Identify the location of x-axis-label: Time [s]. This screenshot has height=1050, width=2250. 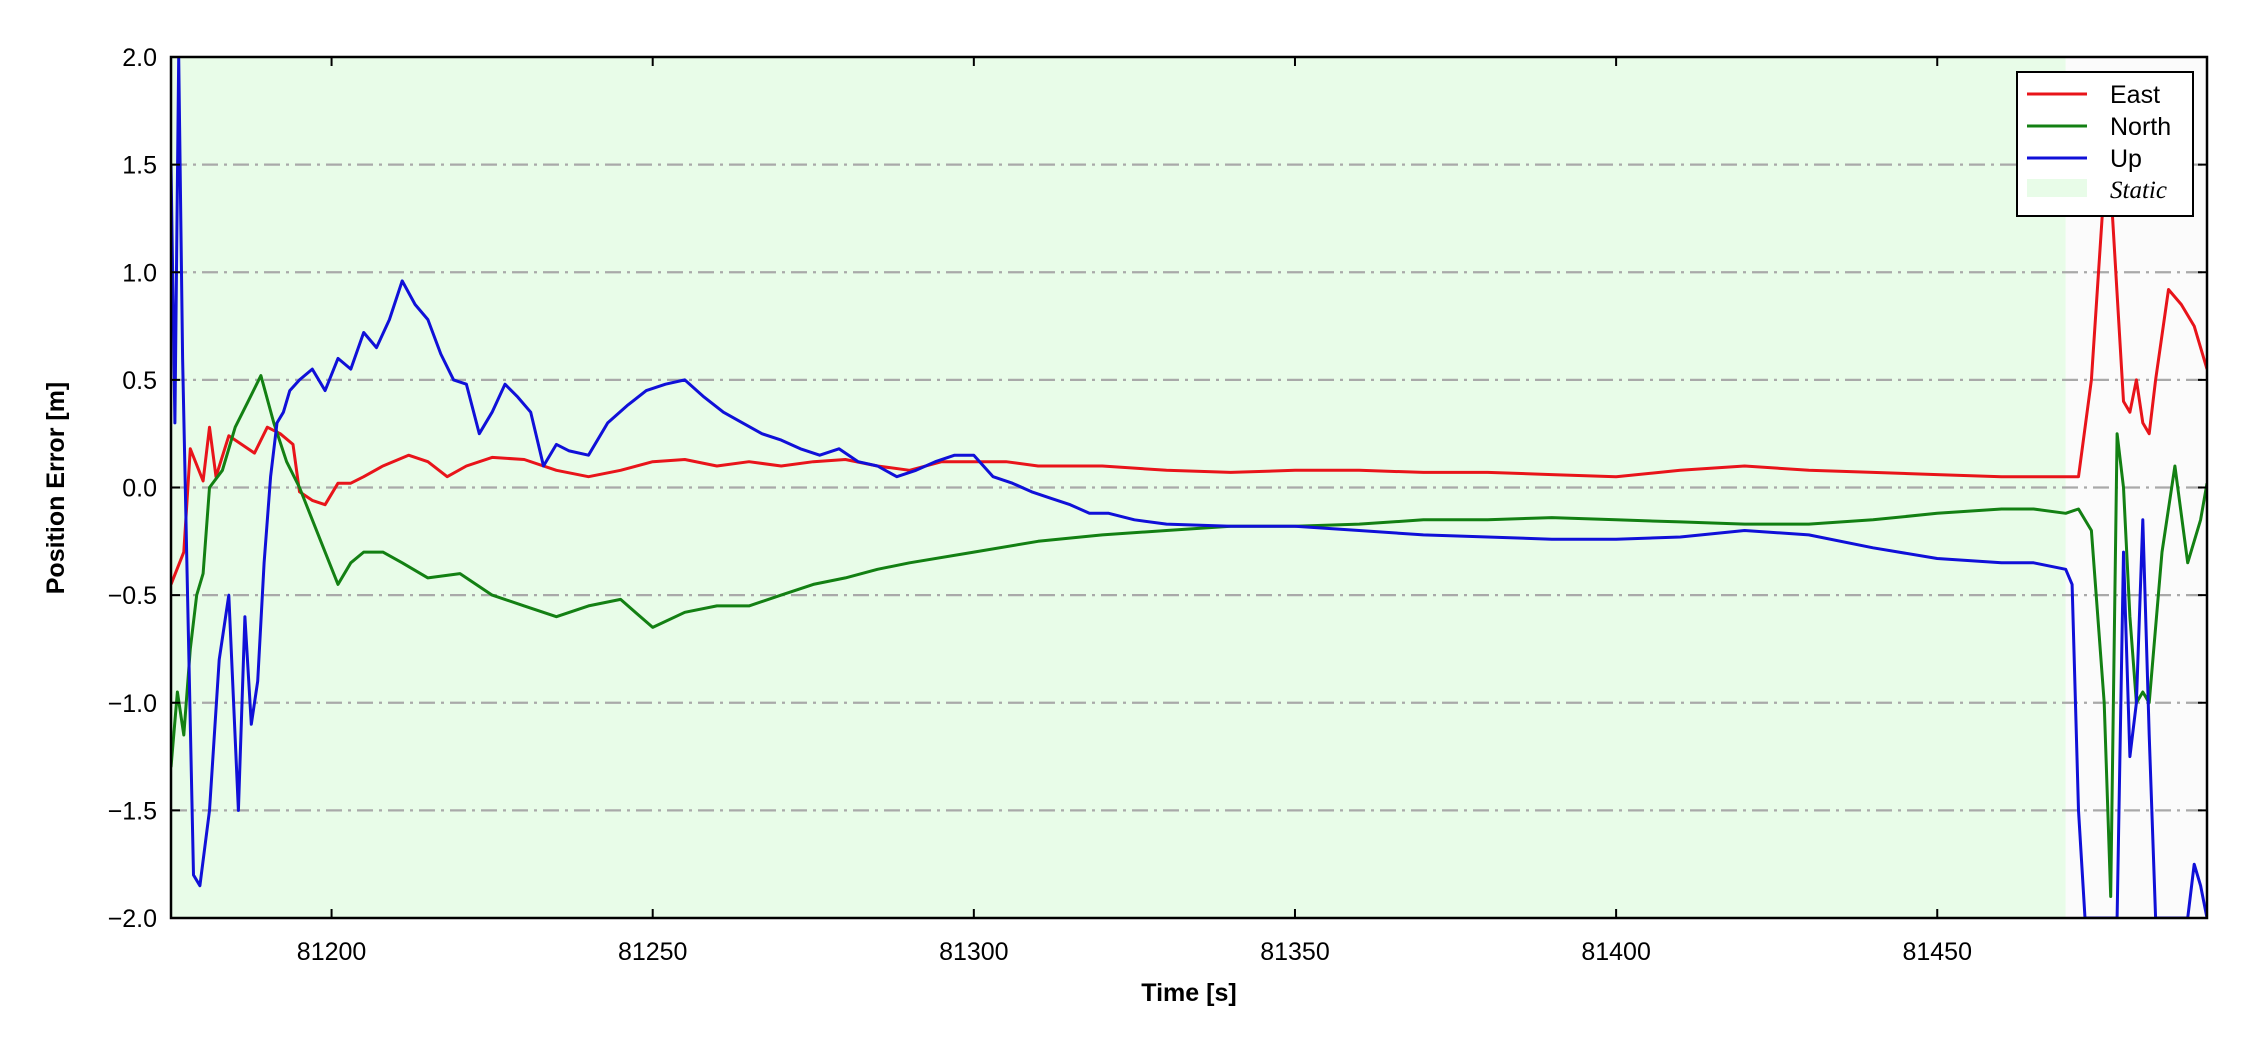
(1188, 993).